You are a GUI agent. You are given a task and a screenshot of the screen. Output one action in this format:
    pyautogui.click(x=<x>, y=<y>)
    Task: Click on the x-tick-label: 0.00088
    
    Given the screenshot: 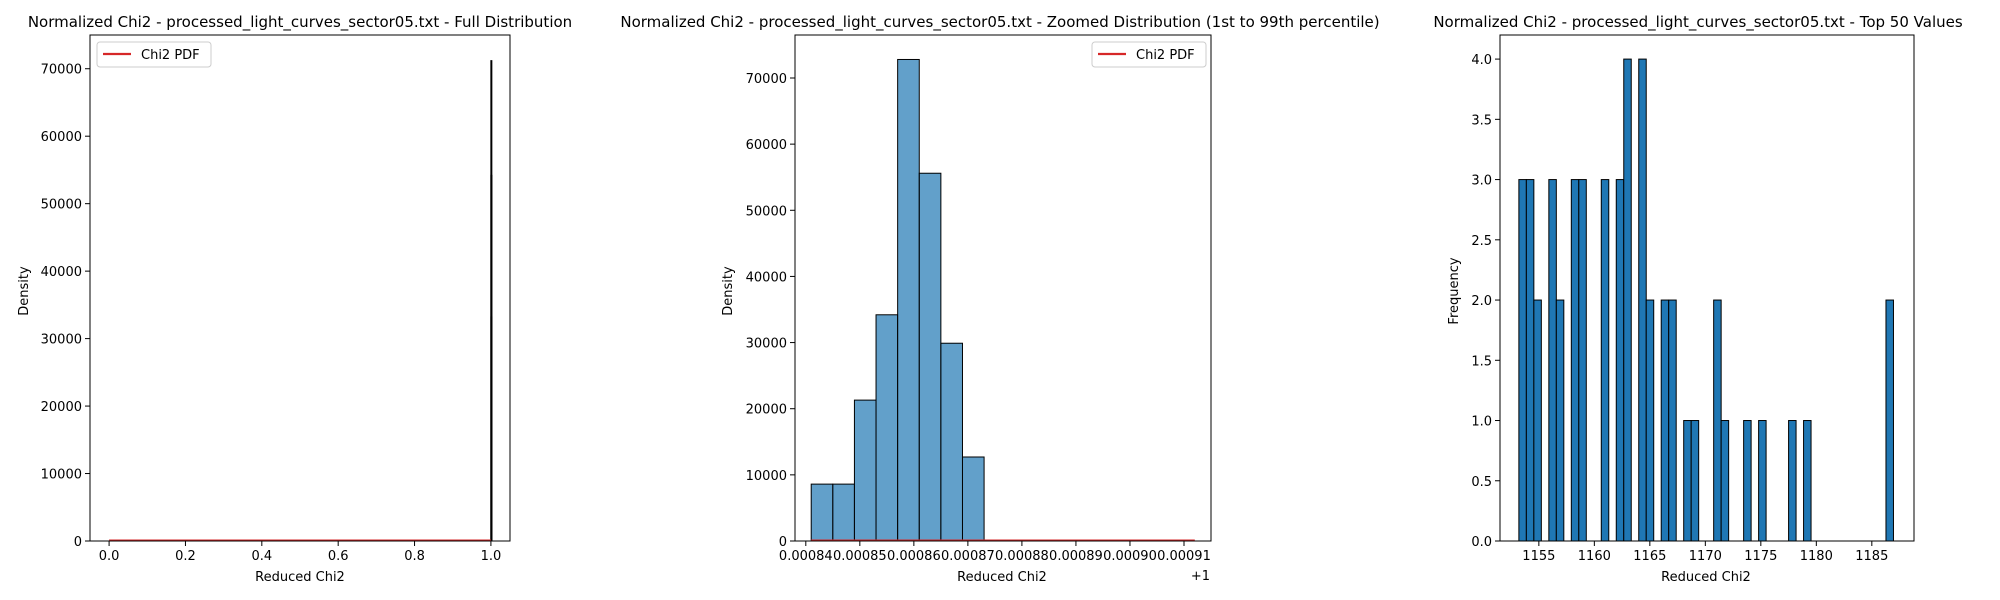 What is the action you would take?
    pyautogui.click(x=1022, y=556)
    